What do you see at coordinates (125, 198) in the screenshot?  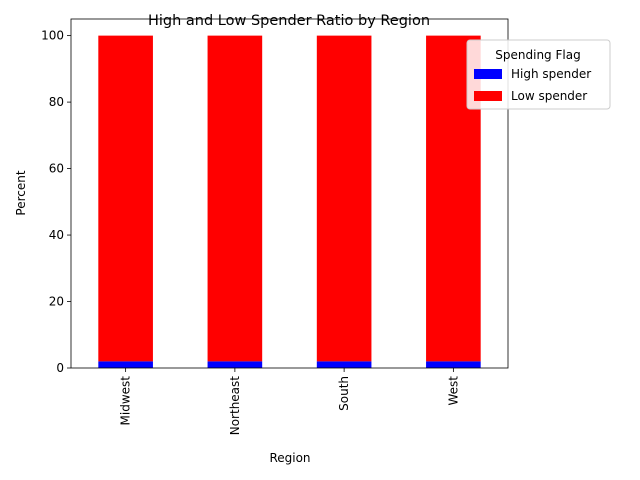 I see `bar-midwest-low-spender` at bounding box center [125, 198].